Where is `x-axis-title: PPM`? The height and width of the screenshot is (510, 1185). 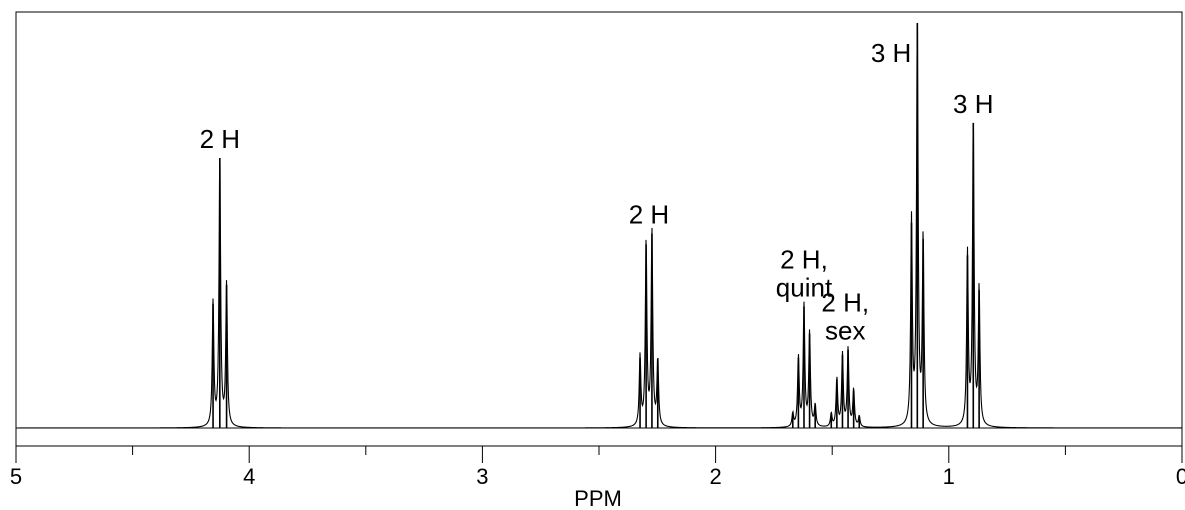
x-axis-title: PPM is located at coordinates (598, 498).